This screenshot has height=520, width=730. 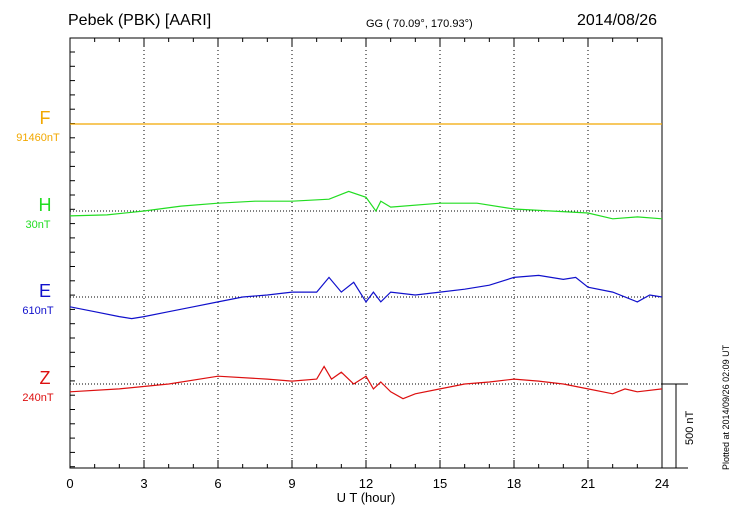 What do you see at coordinates (514, 483) in the screenshot?
I see `x-tick-label: 18` at bounding box center [514, 483].